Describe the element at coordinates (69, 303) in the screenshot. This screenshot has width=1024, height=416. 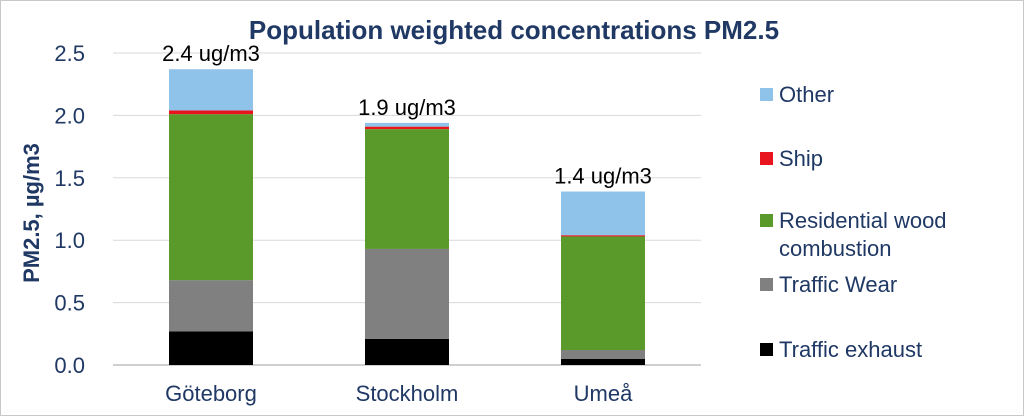
I see `y-tick-label: 0.5` at that location.